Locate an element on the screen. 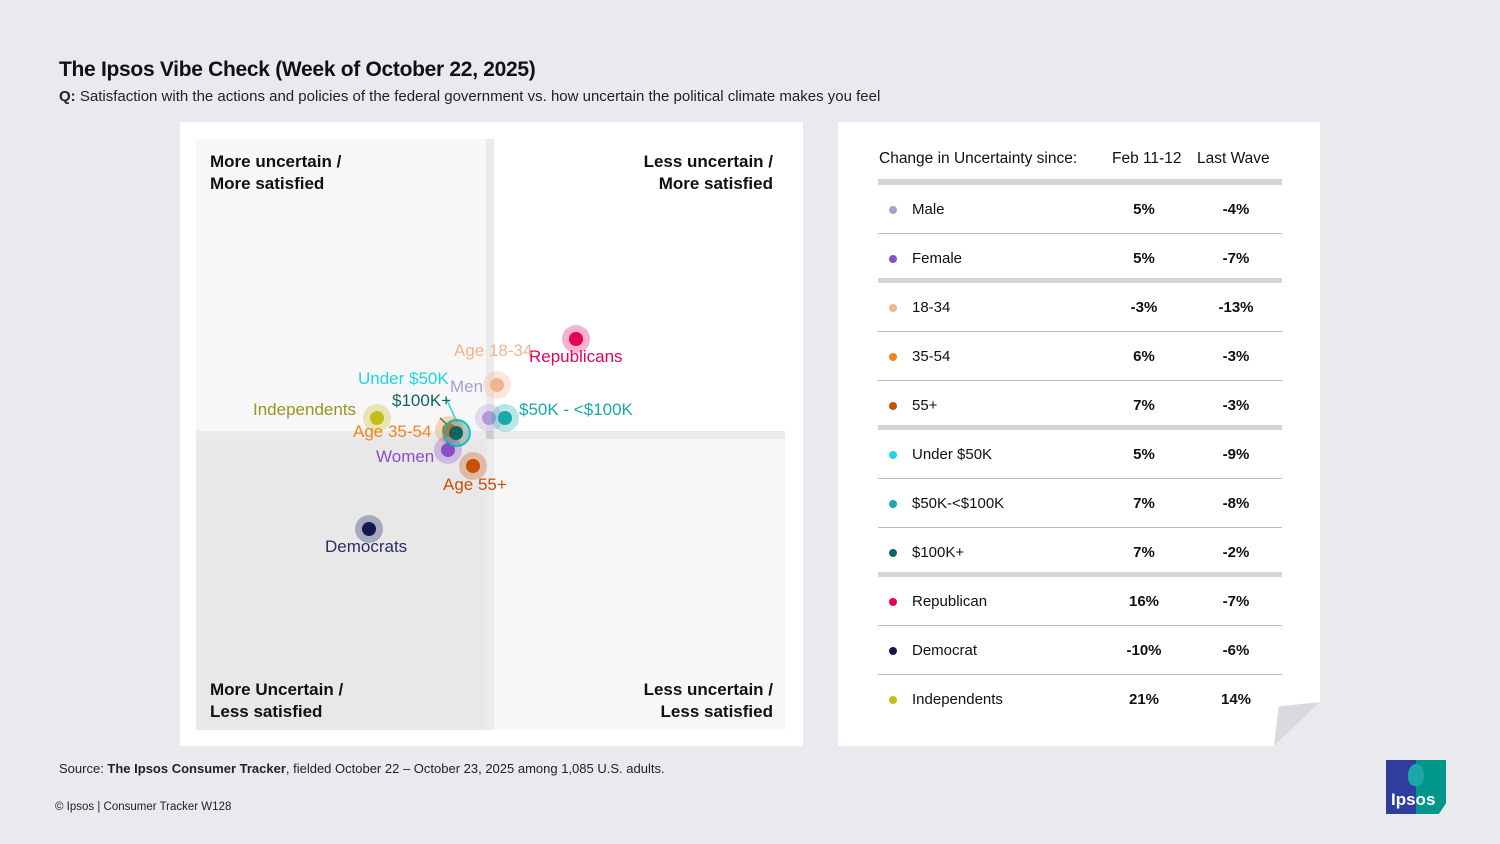 This screenshot has width=1500, height=844. quadrant-label-top-left: More uncertain / More satisfied is located at coordinates (276, 172).